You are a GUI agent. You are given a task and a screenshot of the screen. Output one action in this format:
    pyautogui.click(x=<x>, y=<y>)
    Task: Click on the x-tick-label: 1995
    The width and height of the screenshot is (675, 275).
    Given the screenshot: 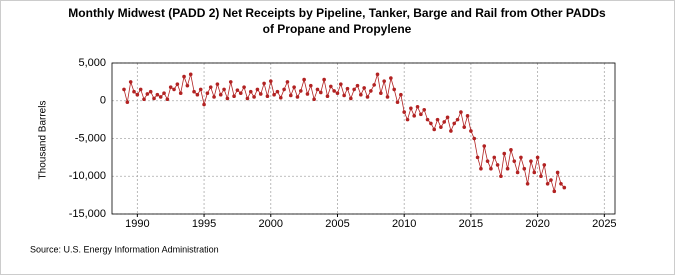 What is the action you would take?
    pyautogui.click(x=204, y=224)
    